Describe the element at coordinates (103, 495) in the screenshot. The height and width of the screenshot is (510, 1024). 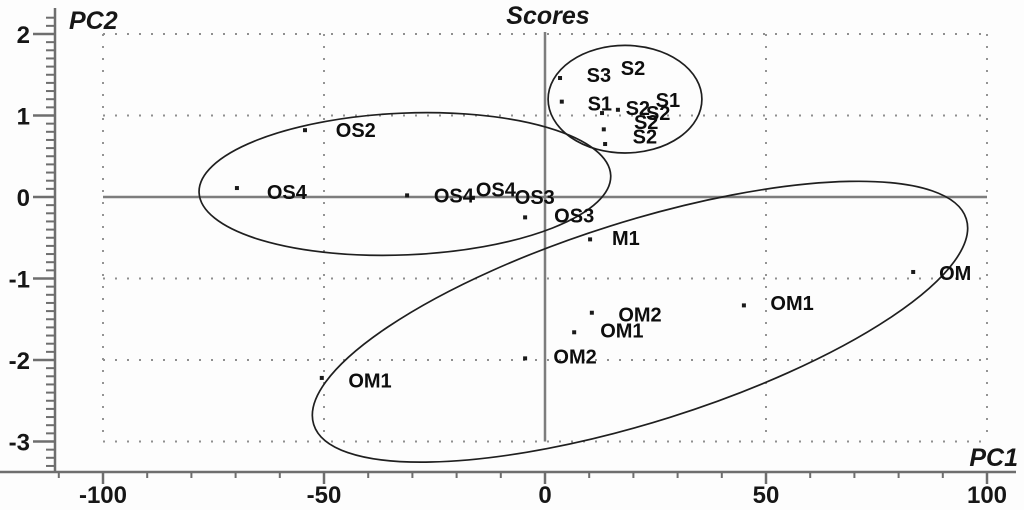
I see `x-axis-tick-label: -100` at that location.